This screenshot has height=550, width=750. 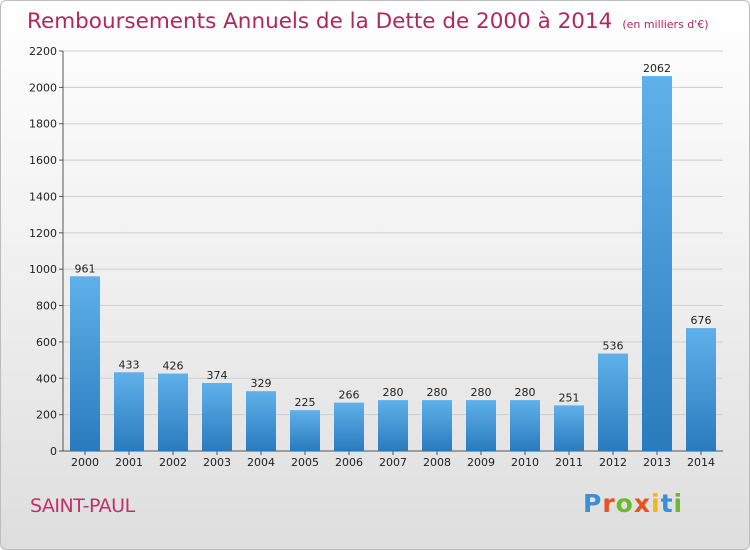 I want to click on y-tick-label: 800, so click(x=46, y=306).